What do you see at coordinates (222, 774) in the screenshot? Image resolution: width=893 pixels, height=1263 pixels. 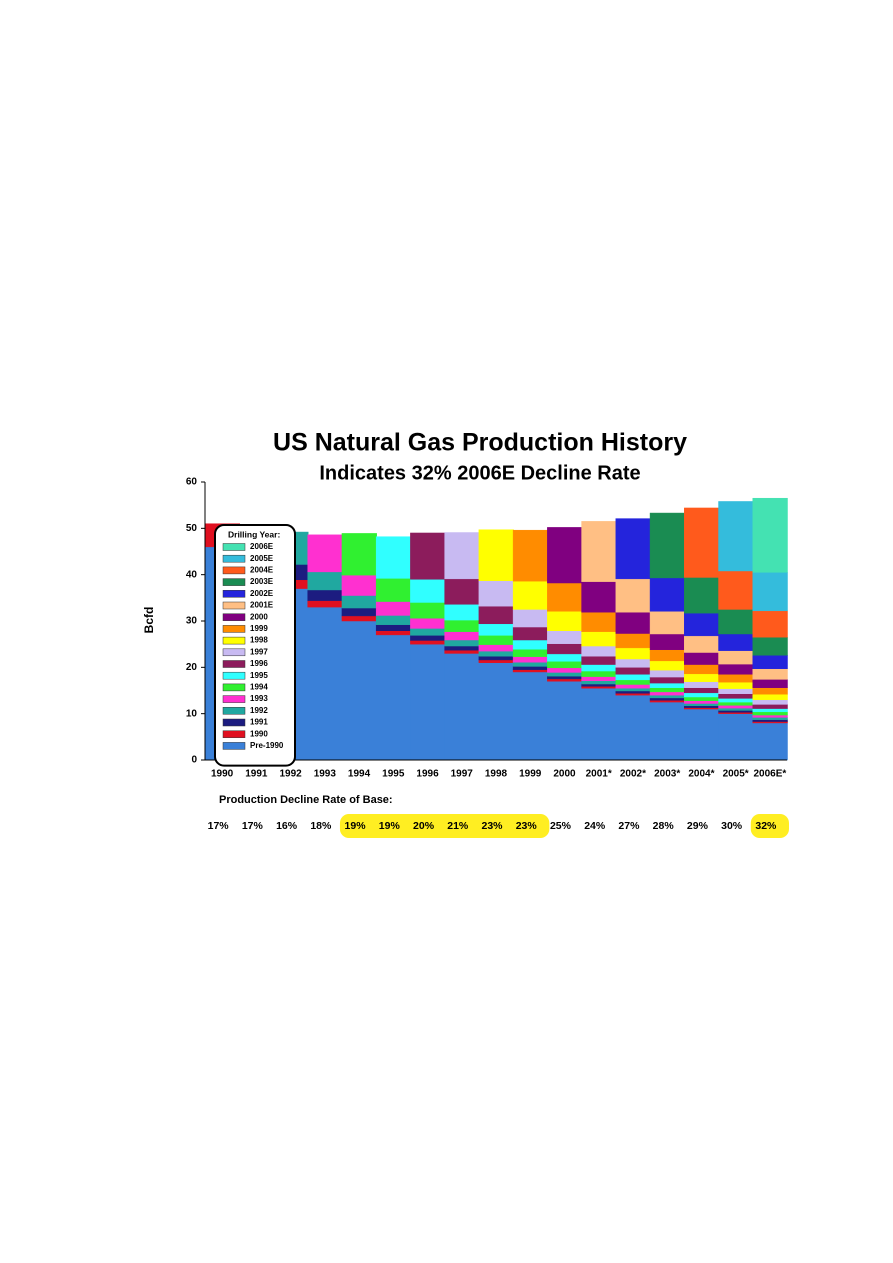 I see `x-tick-label: 1990` at bounding box center [222, 774].